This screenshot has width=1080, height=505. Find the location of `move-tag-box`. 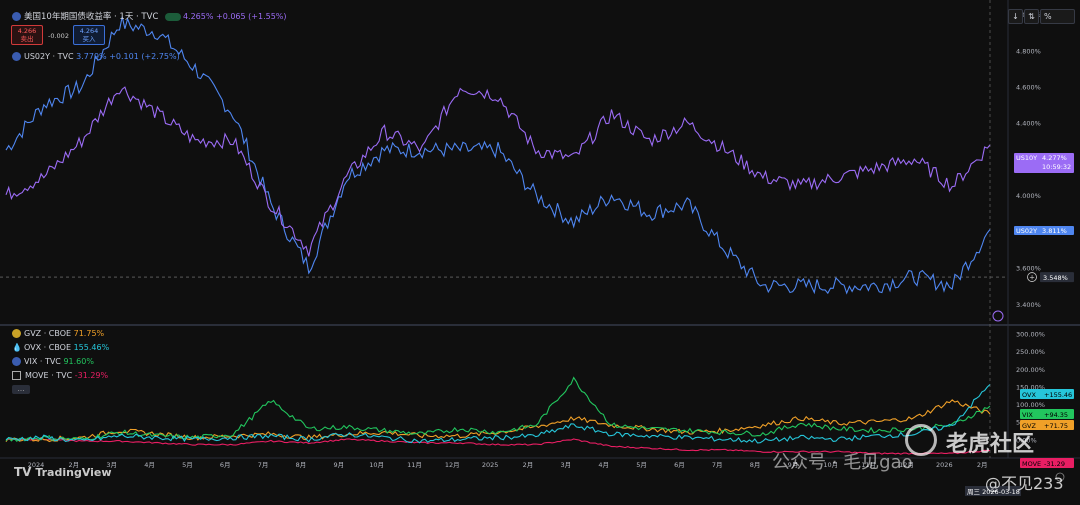

move-tag-box is located at coordinates (1047, 463).